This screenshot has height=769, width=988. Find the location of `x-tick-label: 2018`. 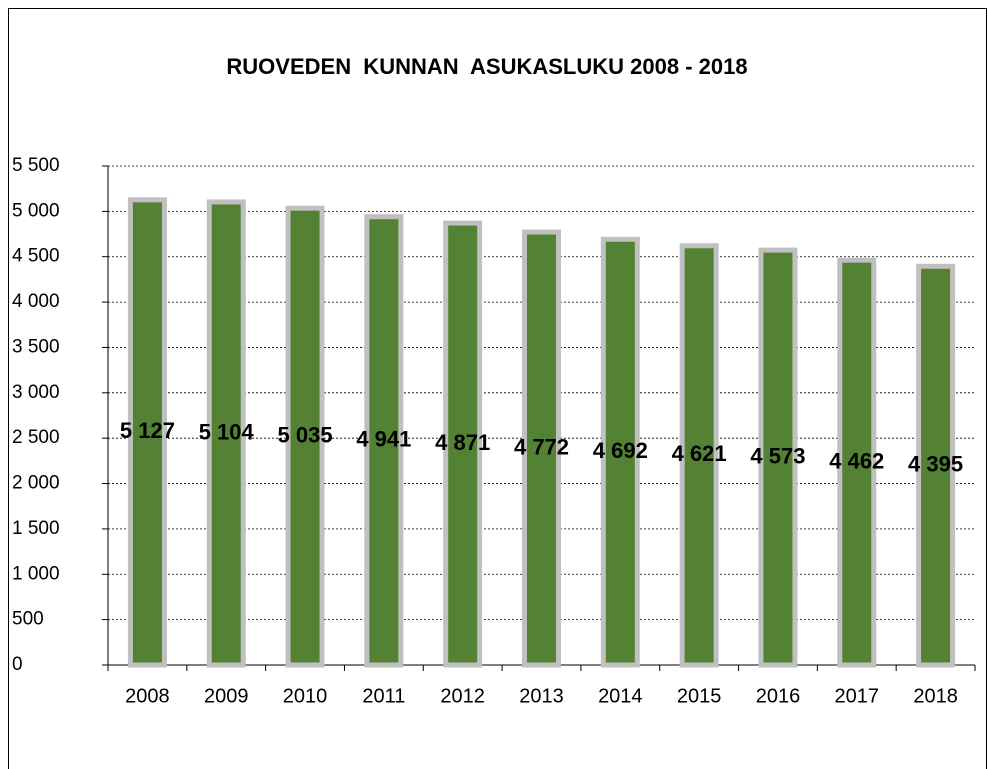

x-tick-label: 2018 is located at coordinates (935, 696).